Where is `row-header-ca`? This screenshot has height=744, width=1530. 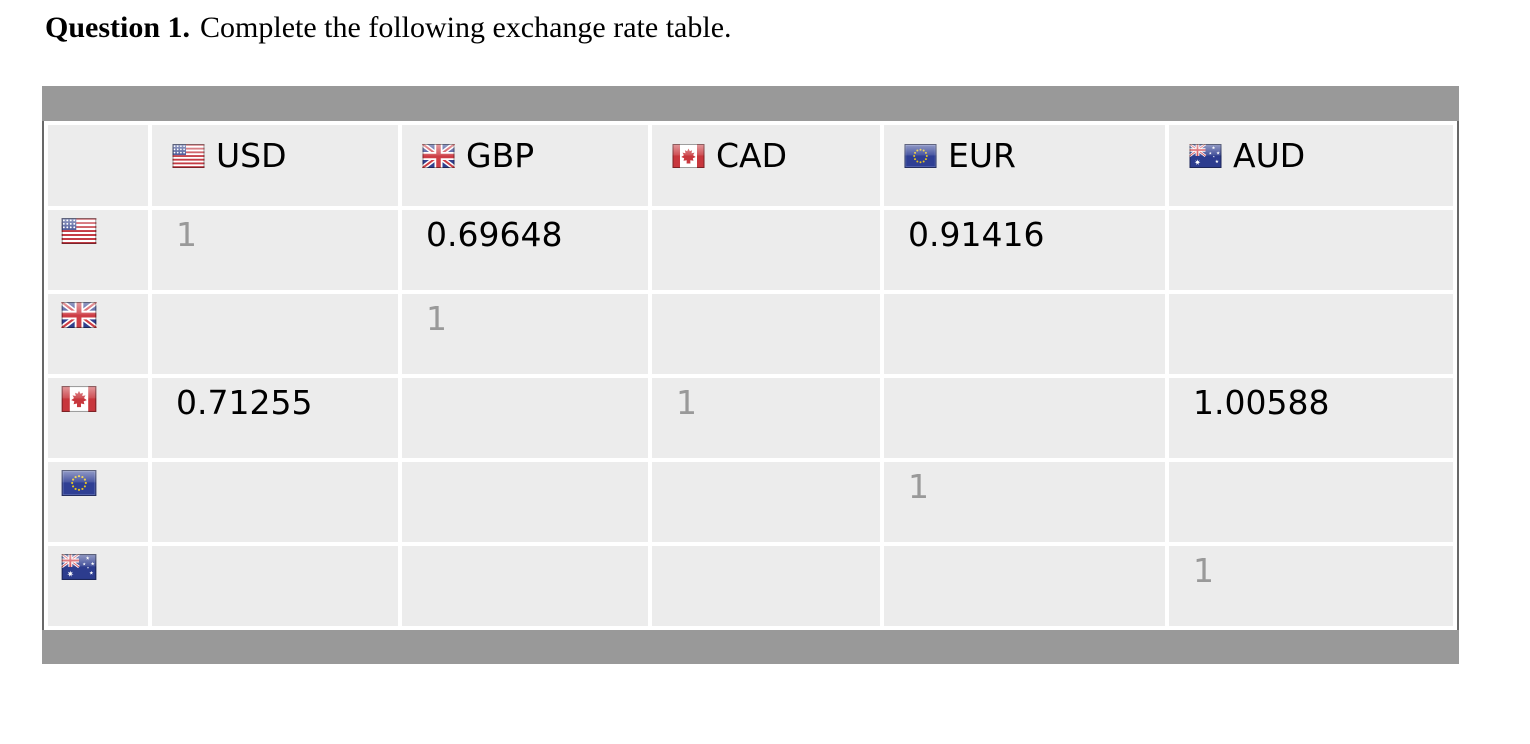
row-header-ca is located at coordinates (98, 418).